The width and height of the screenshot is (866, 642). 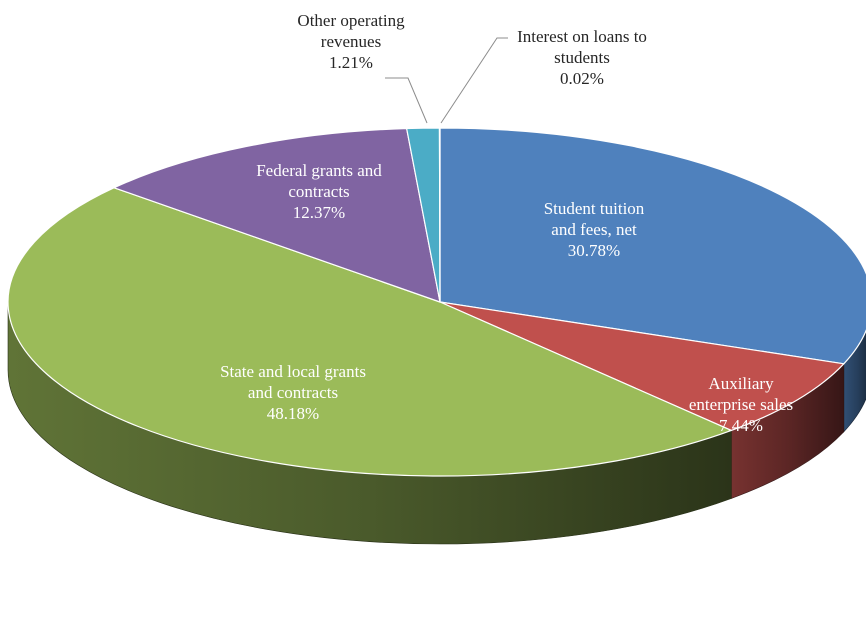 What do you see at coordinates (594, 208) in the screenshot?
I see `data-label-text: Student tuition` at bounding box center [594, 208].